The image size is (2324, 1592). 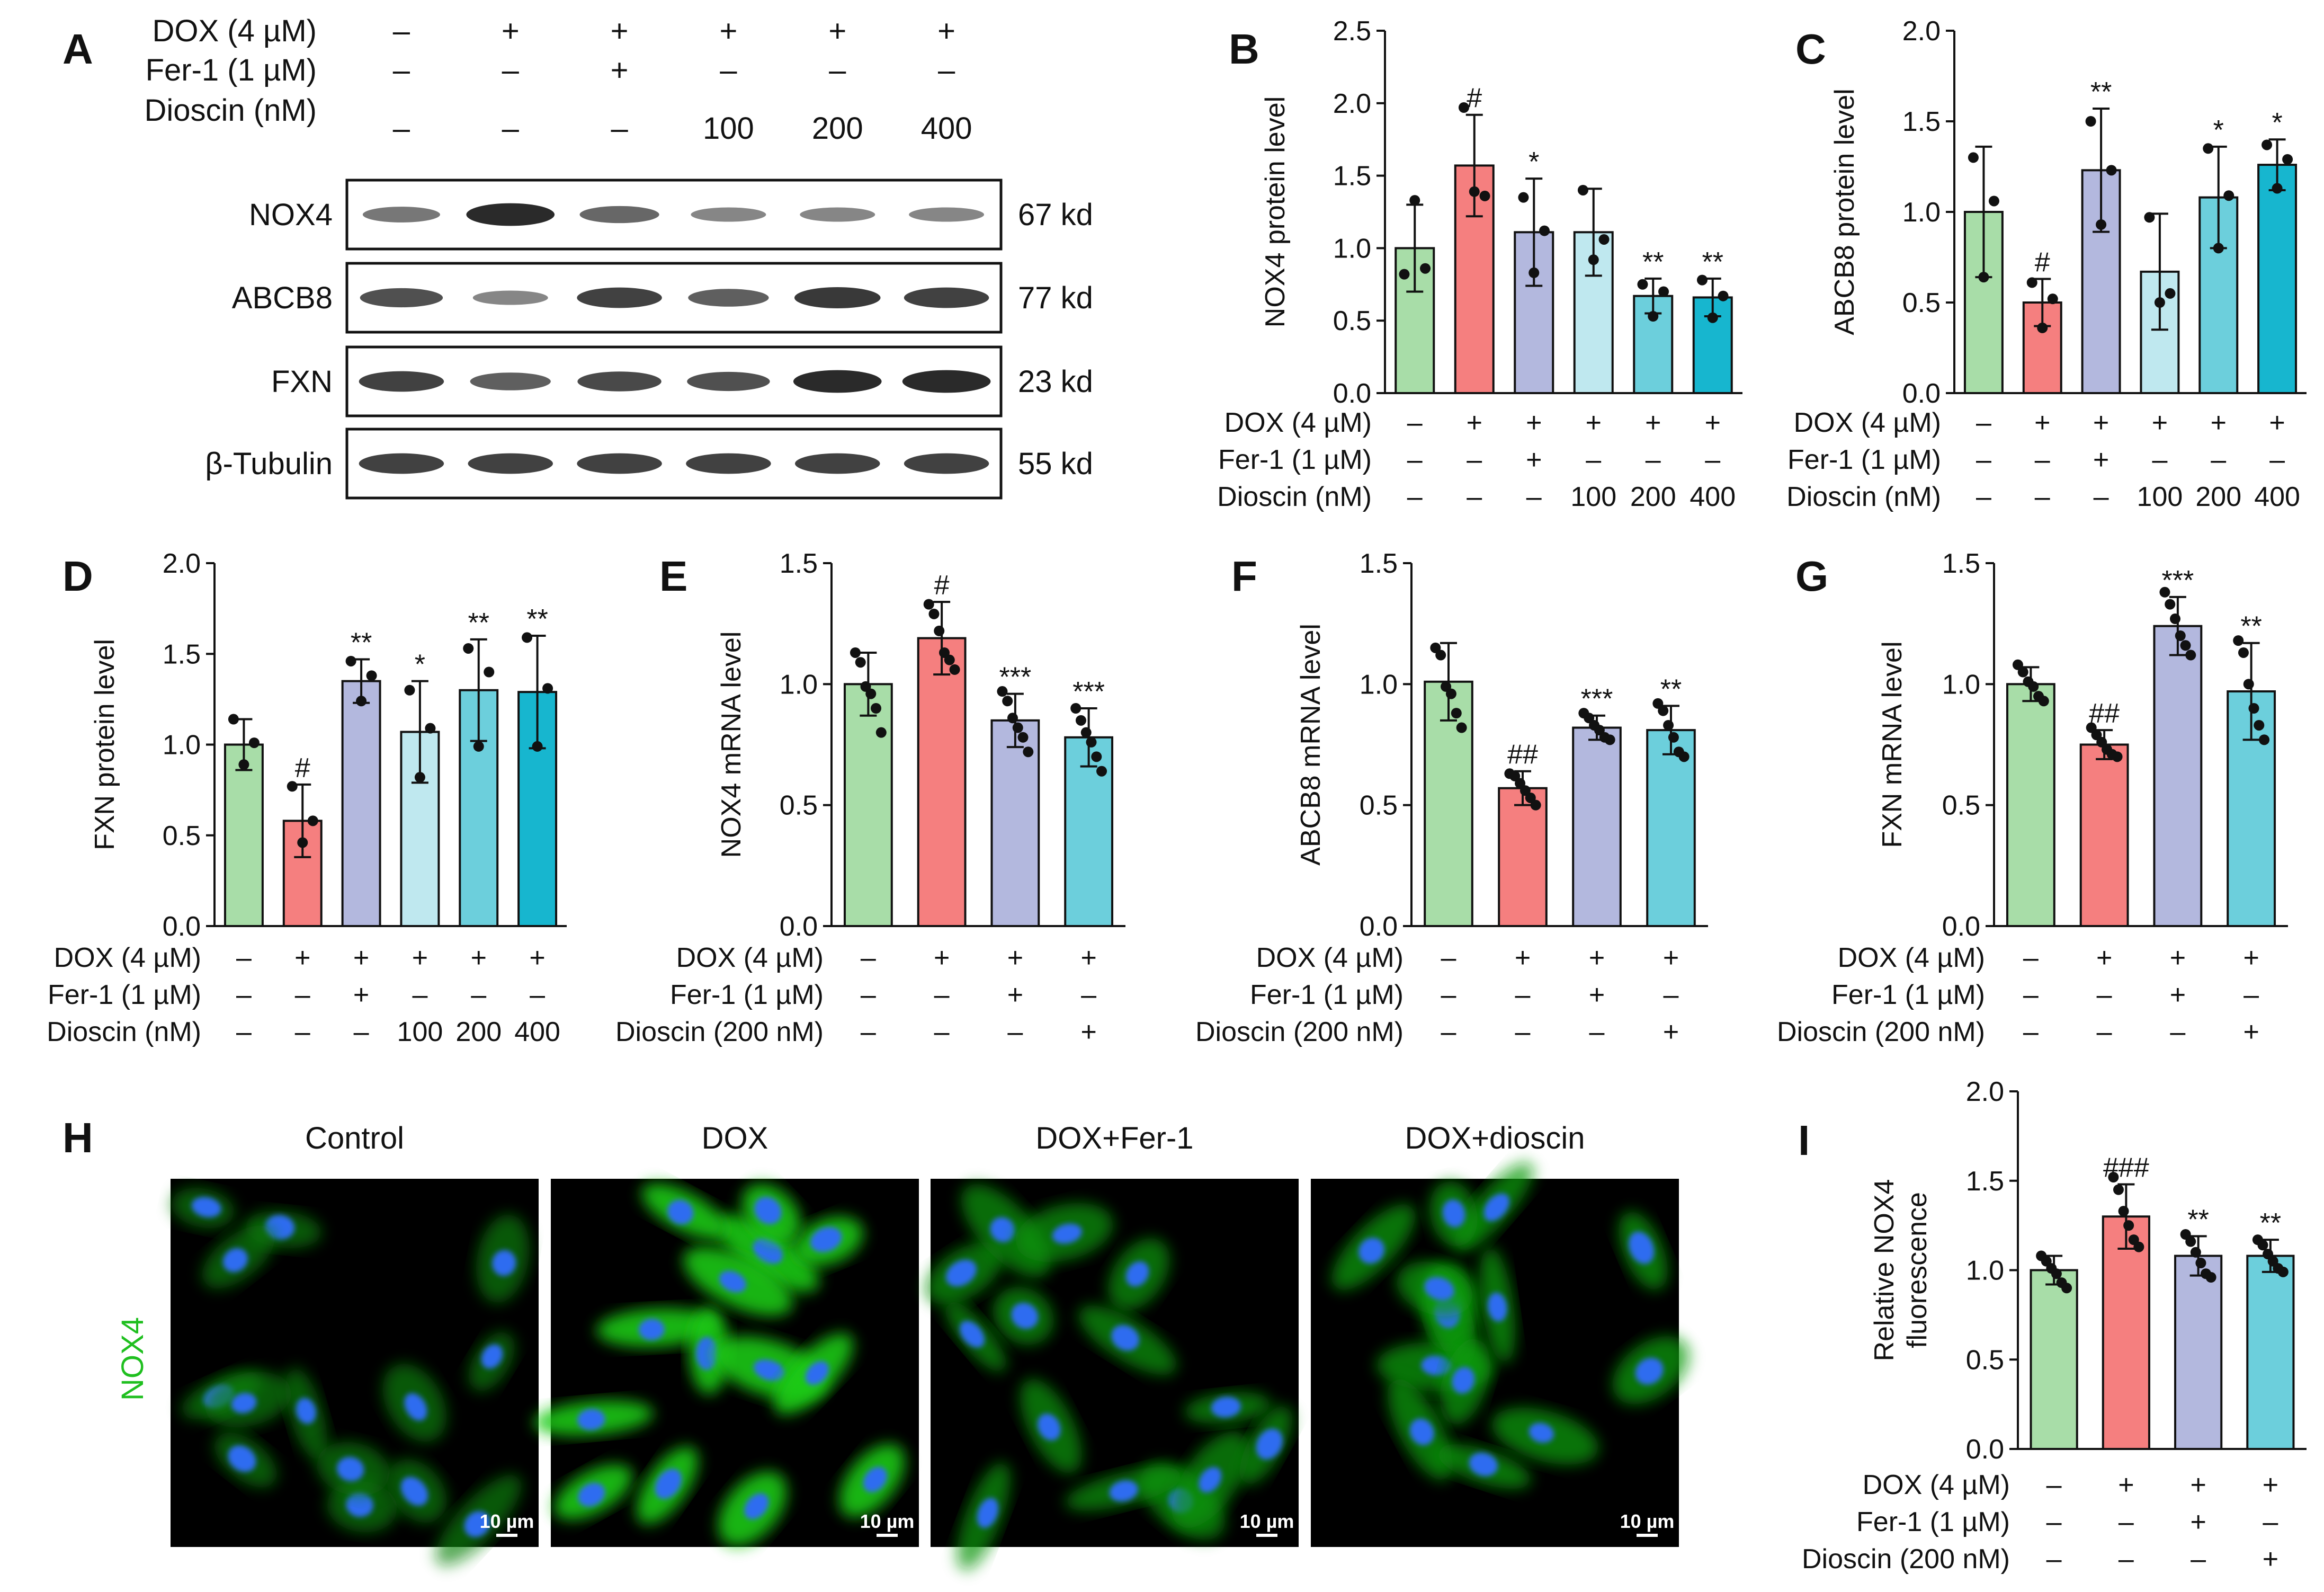 What do you see at coordinates (1298, 422) in the screenshot?
I see `condition-label: DOX (4 µM)` at bounding box center [1298, 422].